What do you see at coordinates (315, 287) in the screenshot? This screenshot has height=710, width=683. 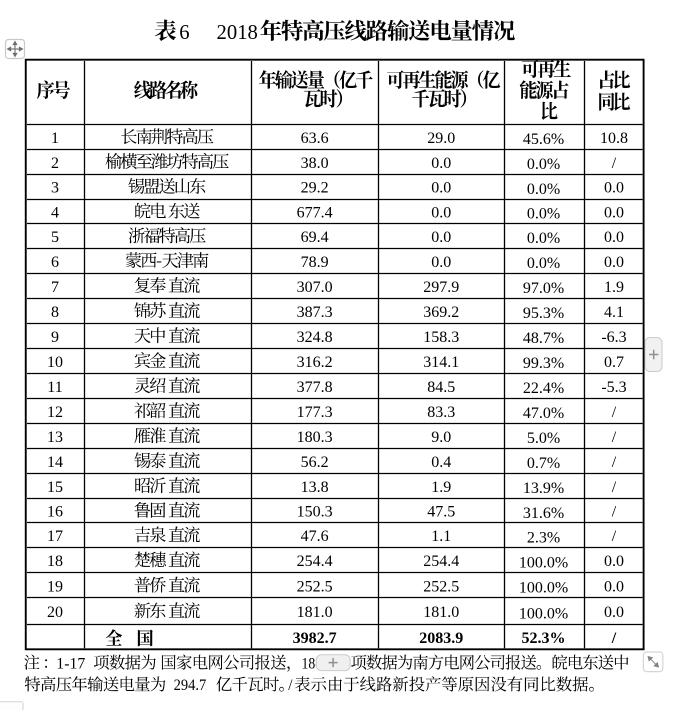 I see `svg-text: 307.0` at bounding box center [315, 287].